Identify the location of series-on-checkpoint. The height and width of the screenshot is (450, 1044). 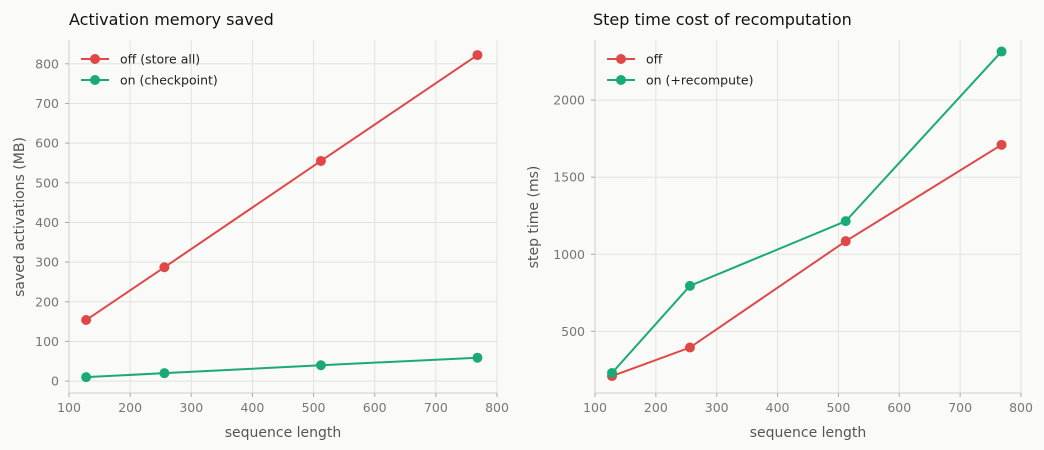
(282, 367).